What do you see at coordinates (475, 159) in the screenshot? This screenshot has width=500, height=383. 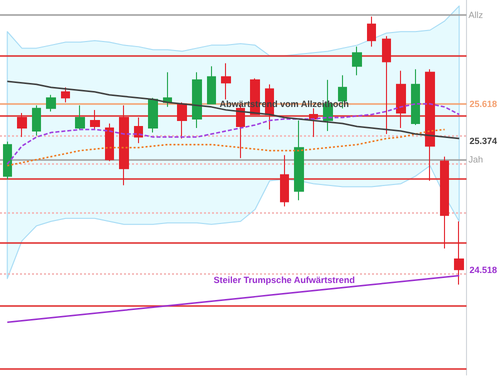 I see `ref-line-label: Jah` at bounding box center [475, 159].